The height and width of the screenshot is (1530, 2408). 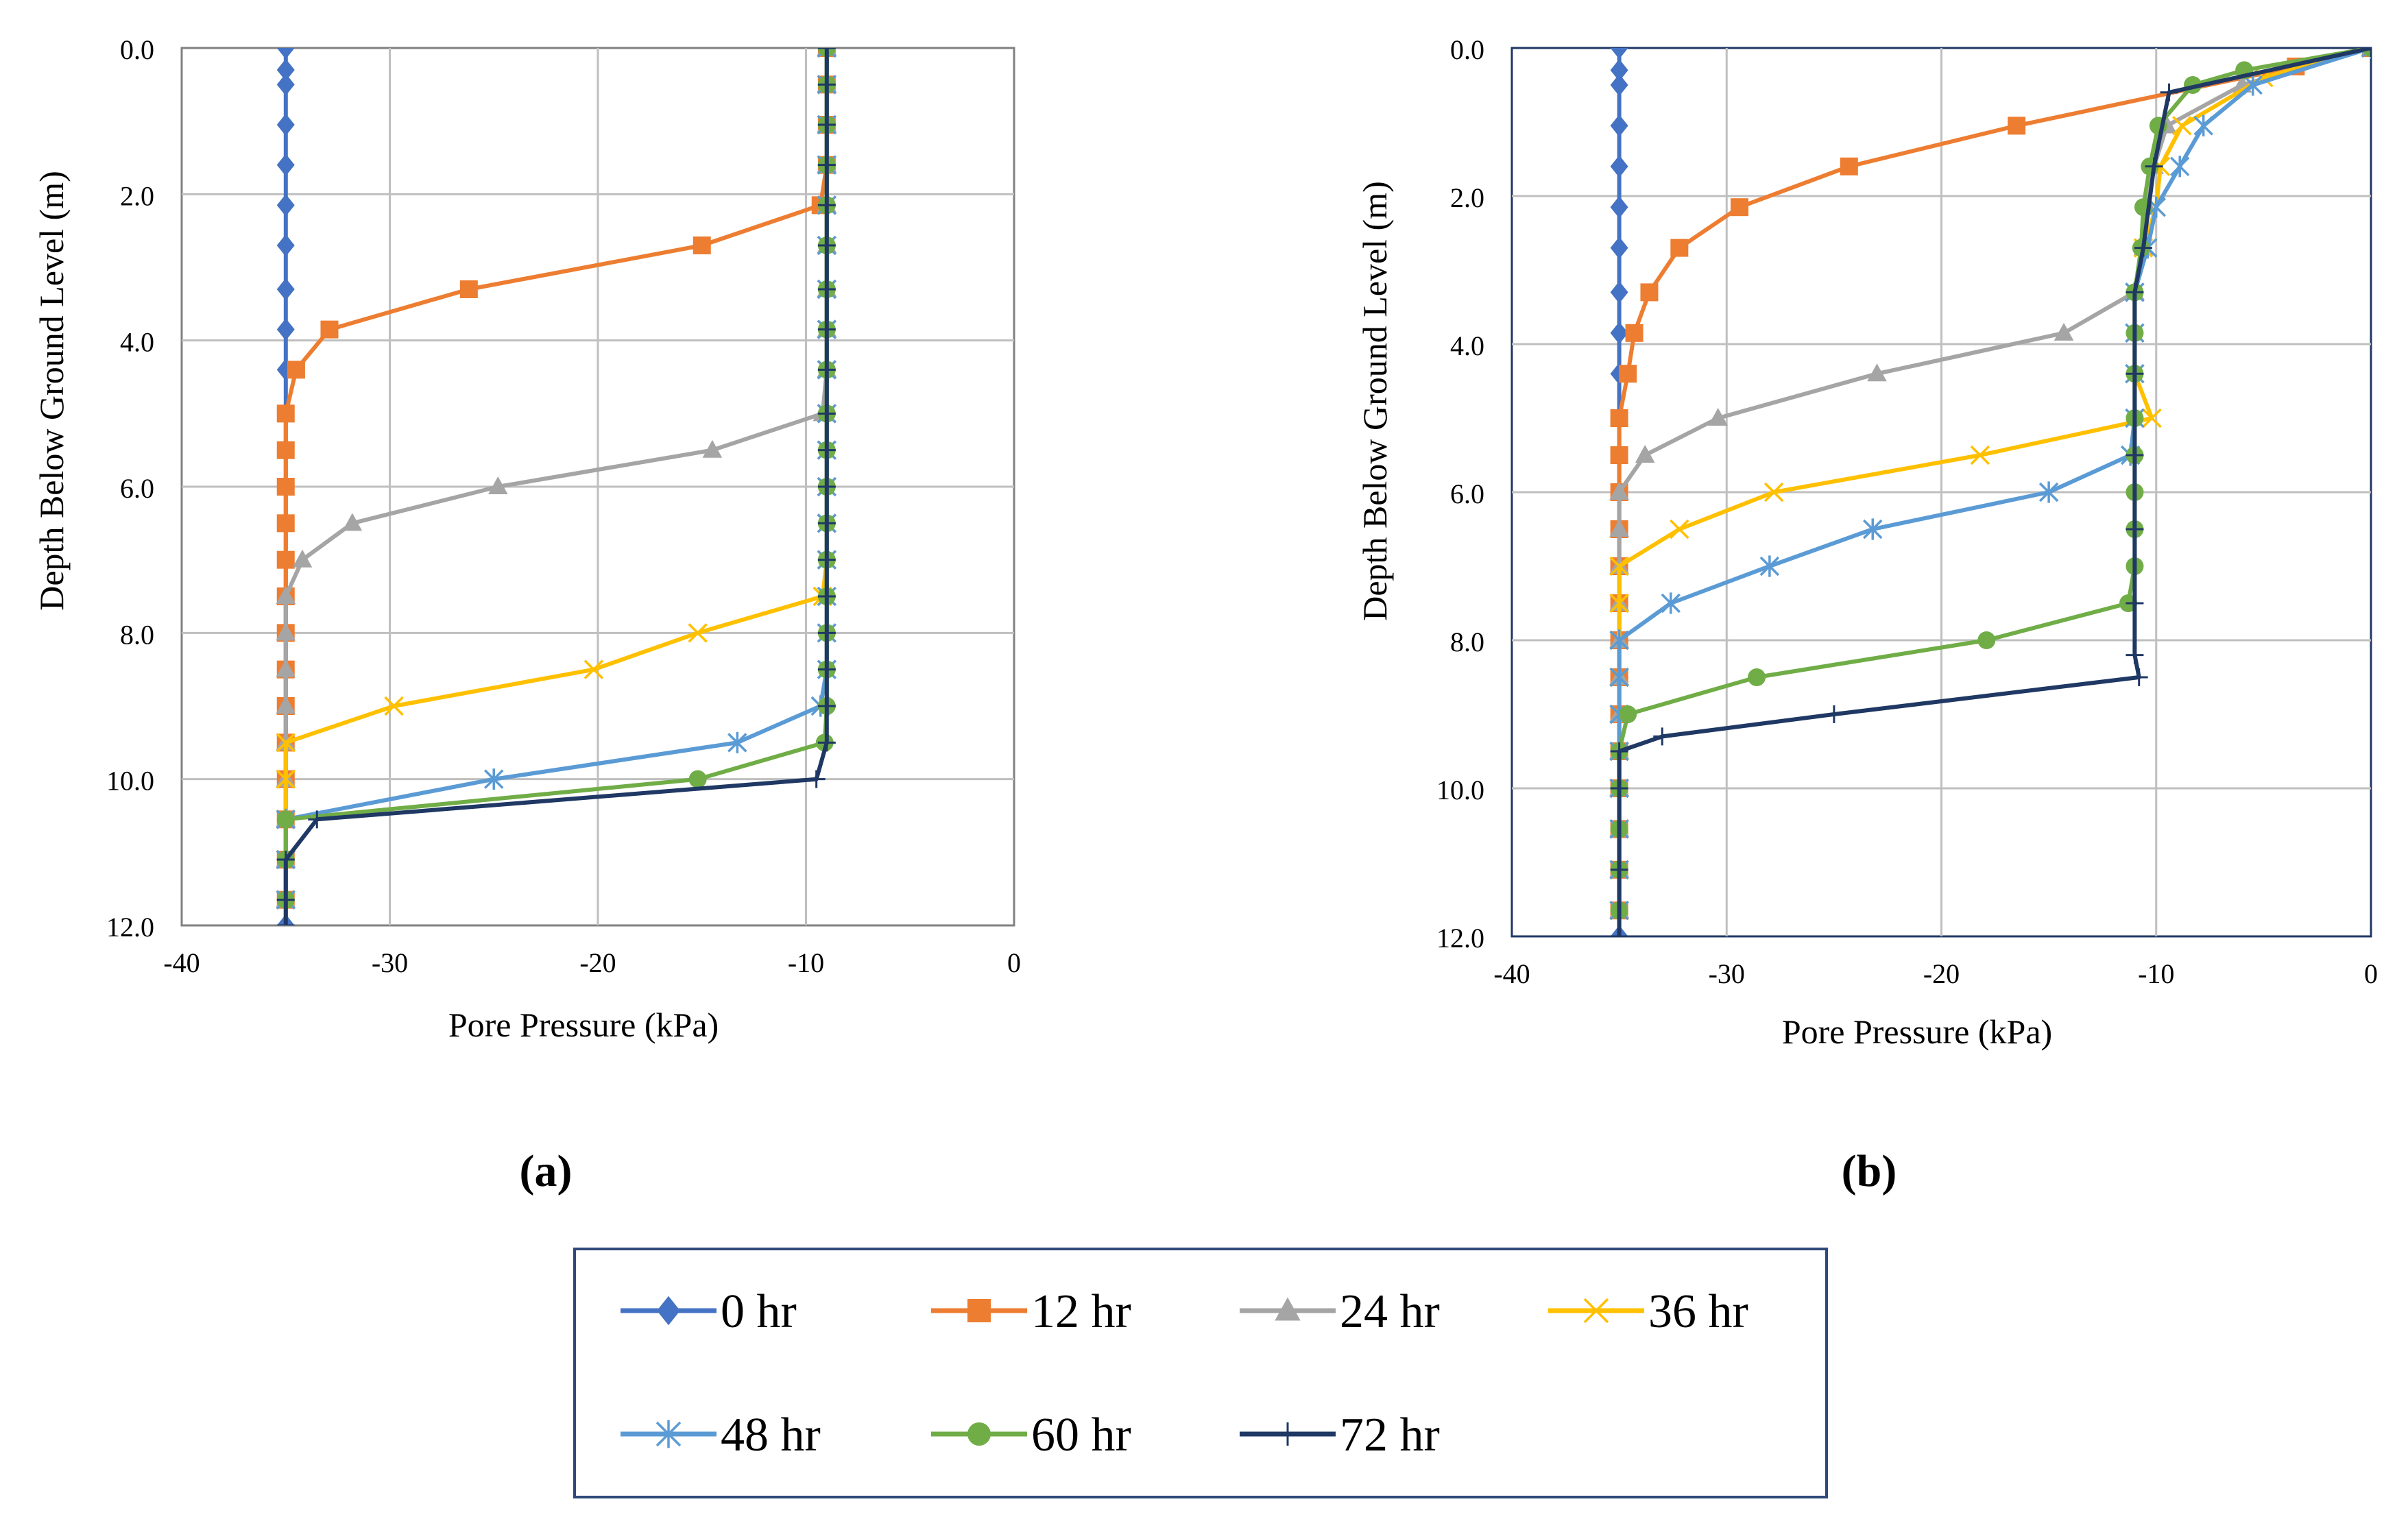 I want to click on y-tick-label-b: 2.0, so click(x=1467, y=197).